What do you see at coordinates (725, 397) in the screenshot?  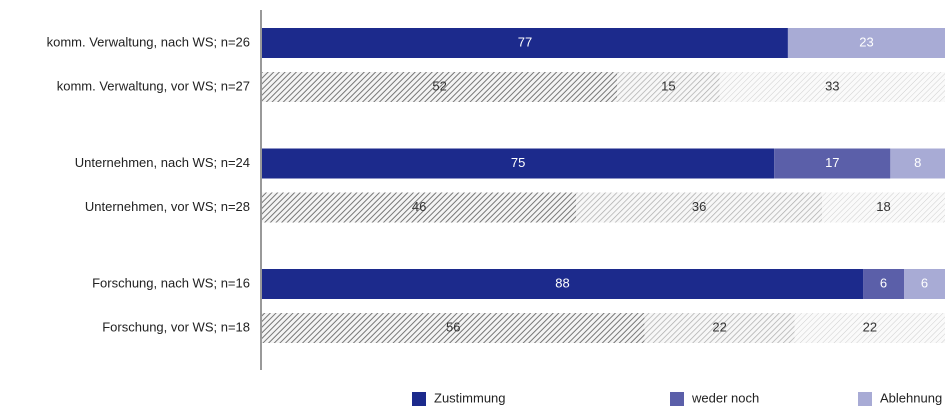 I see `legend-label: weder noch` at bounding box center [725, 397].